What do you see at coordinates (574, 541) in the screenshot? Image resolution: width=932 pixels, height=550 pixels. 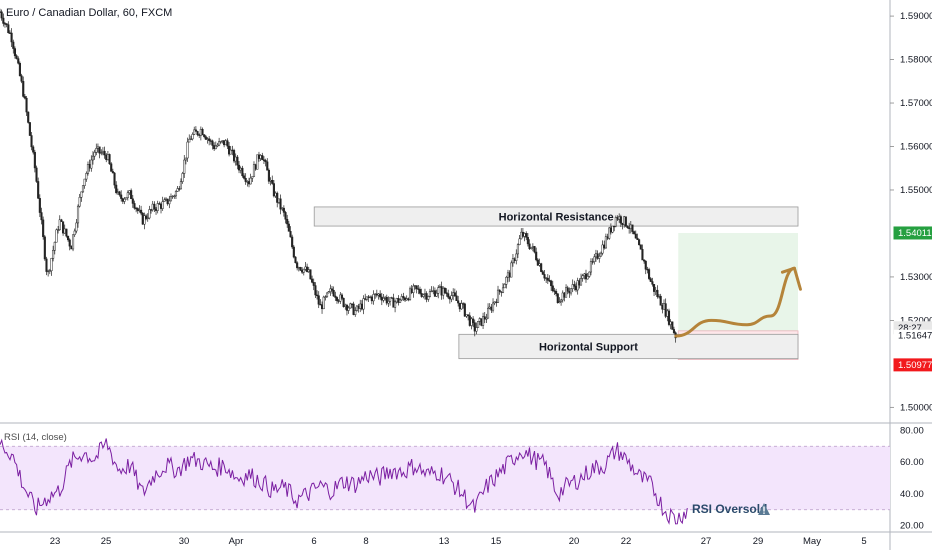 I see `x-tick-label: 20` at bounding box center [574, 541].